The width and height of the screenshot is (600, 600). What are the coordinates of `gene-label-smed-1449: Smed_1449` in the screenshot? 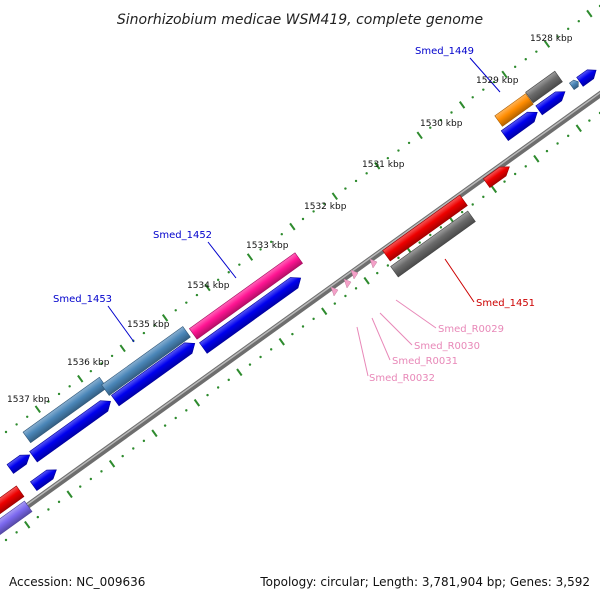 It's located at (444, 51).